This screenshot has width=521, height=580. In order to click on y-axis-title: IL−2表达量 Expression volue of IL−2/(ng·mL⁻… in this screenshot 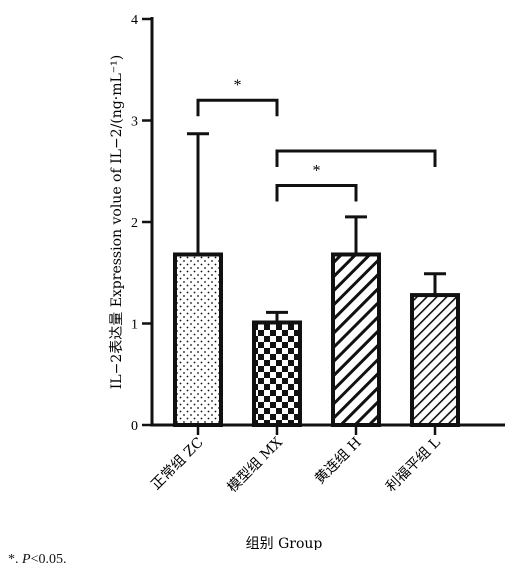, I will do `click(117, 222)`.